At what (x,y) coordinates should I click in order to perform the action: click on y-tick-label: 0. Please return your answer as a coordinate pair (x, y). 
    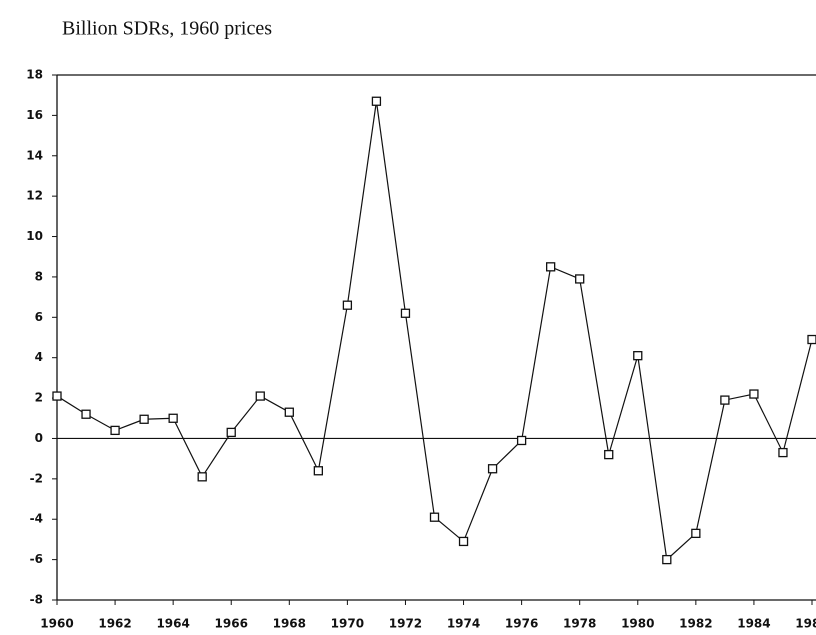
    Looking at the image, I should click on (39, 438).